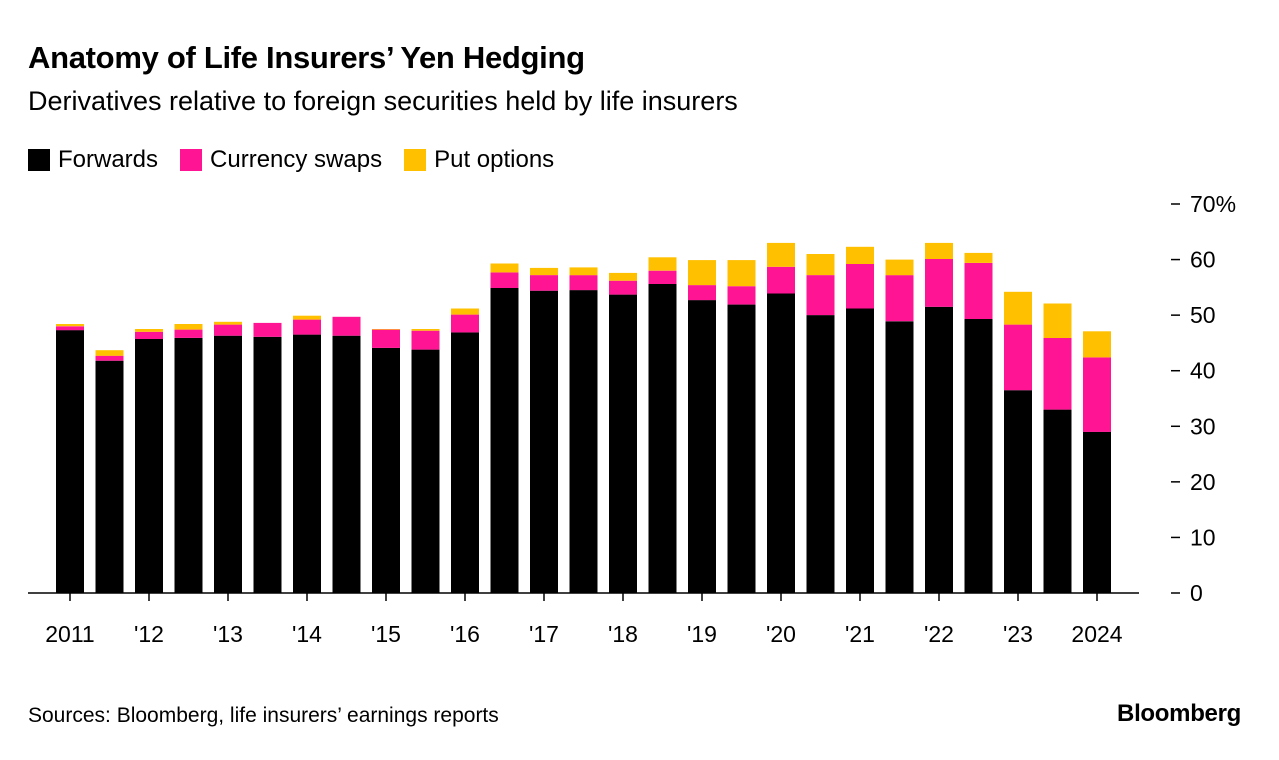 This screenshot has height=760, width=1279. What do you see at coordinates (149, 634) in the screenshot?
I see `x-tick-label-2: '12` at bounding box center [149, 634].